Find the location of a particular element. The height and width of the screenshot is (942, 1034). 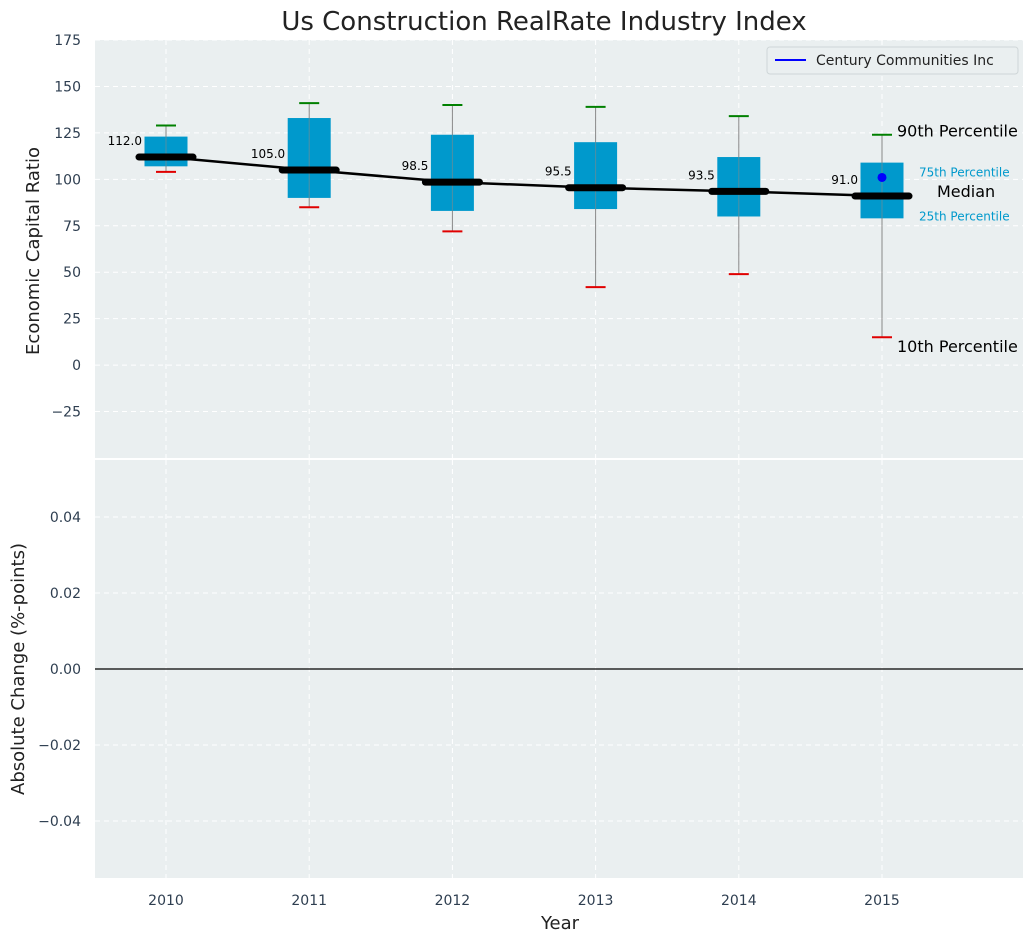

median-label-2015: 91.0 is located at coordinates (844, 180).